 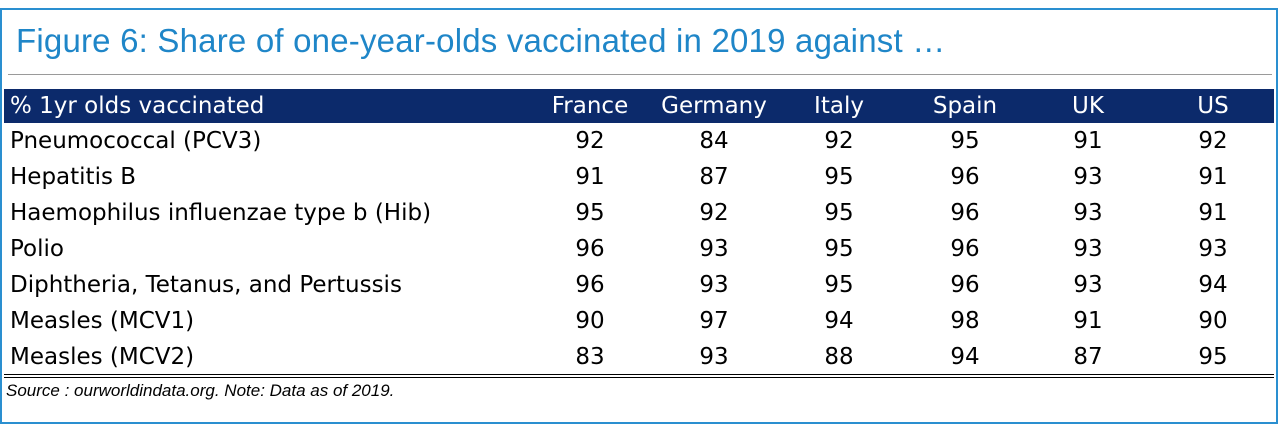 What do you see at coordinates (221, 213) in the screenshot?
I see `row-label: Haemophilus influenzae type b (Hib)` at bounding box center [221, 213].